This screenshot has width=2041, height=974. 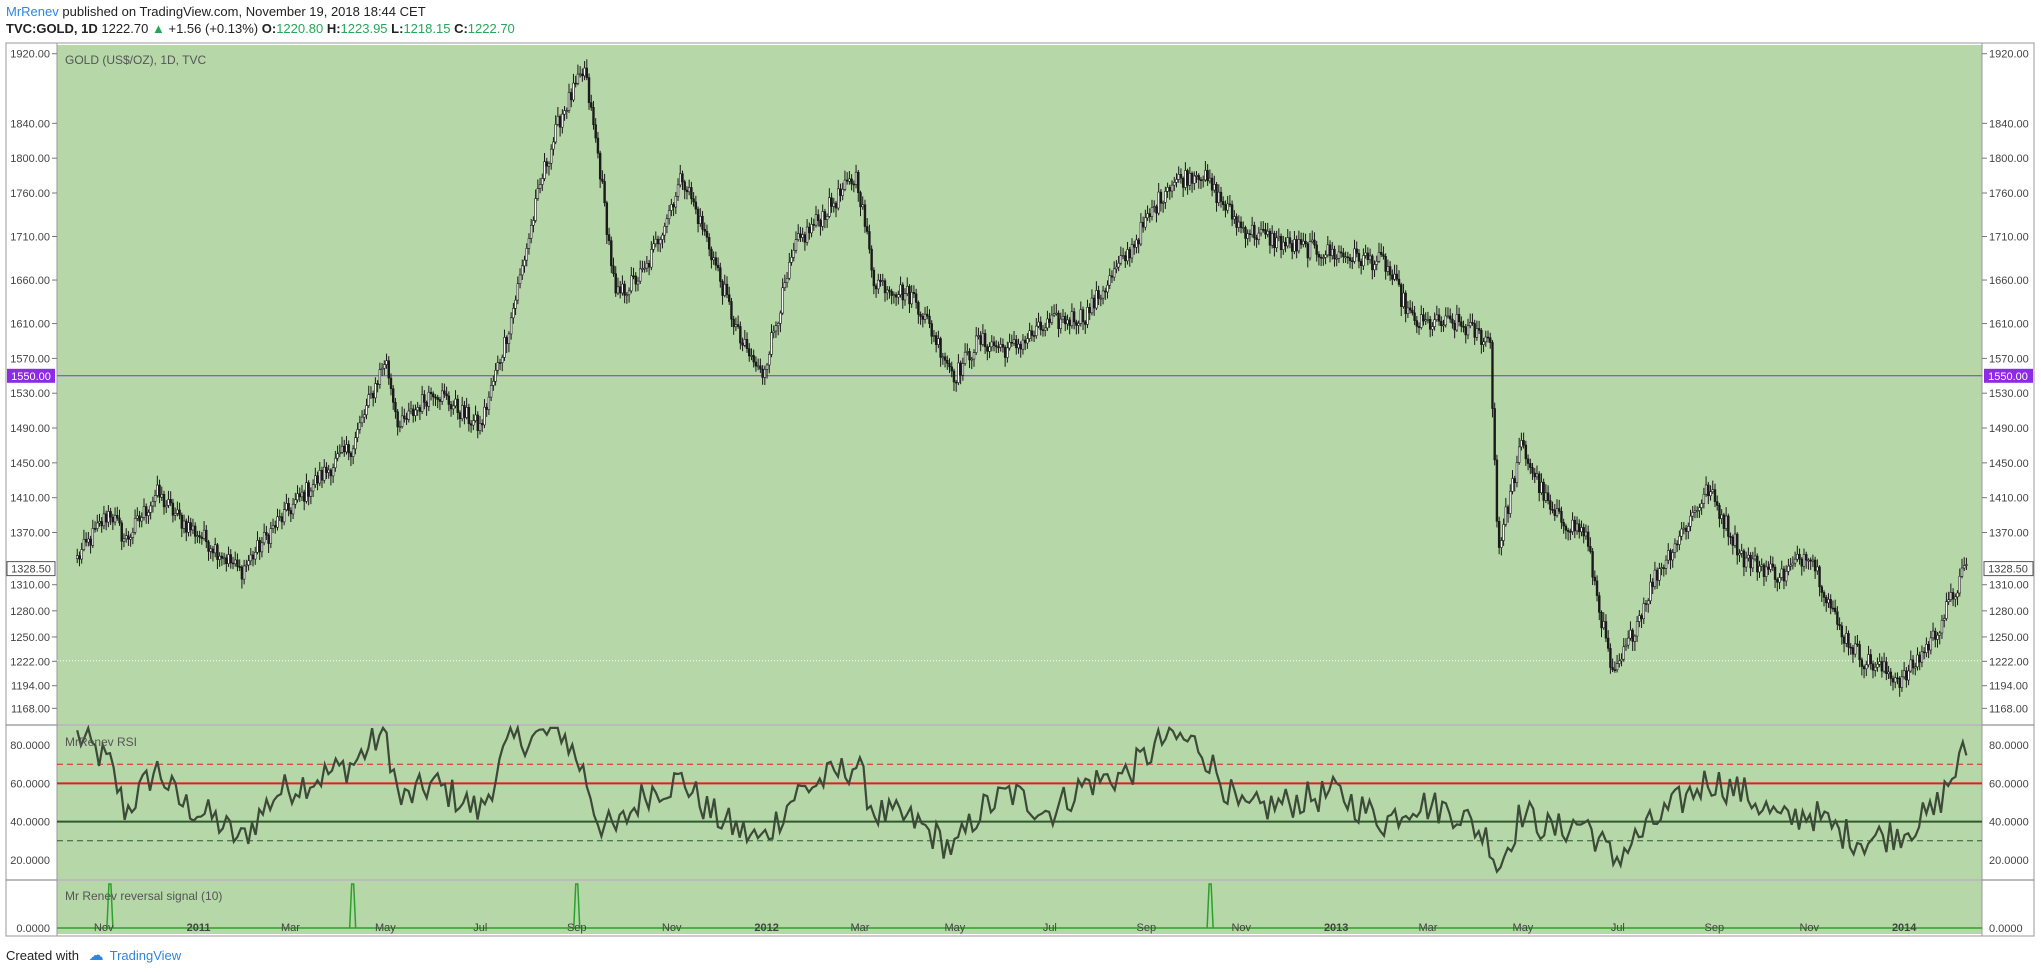 What do you see at coordinates (30, 586) in the screenshot?
I see `y-tick-label: 1310.00` at bounding box center [30, 586].